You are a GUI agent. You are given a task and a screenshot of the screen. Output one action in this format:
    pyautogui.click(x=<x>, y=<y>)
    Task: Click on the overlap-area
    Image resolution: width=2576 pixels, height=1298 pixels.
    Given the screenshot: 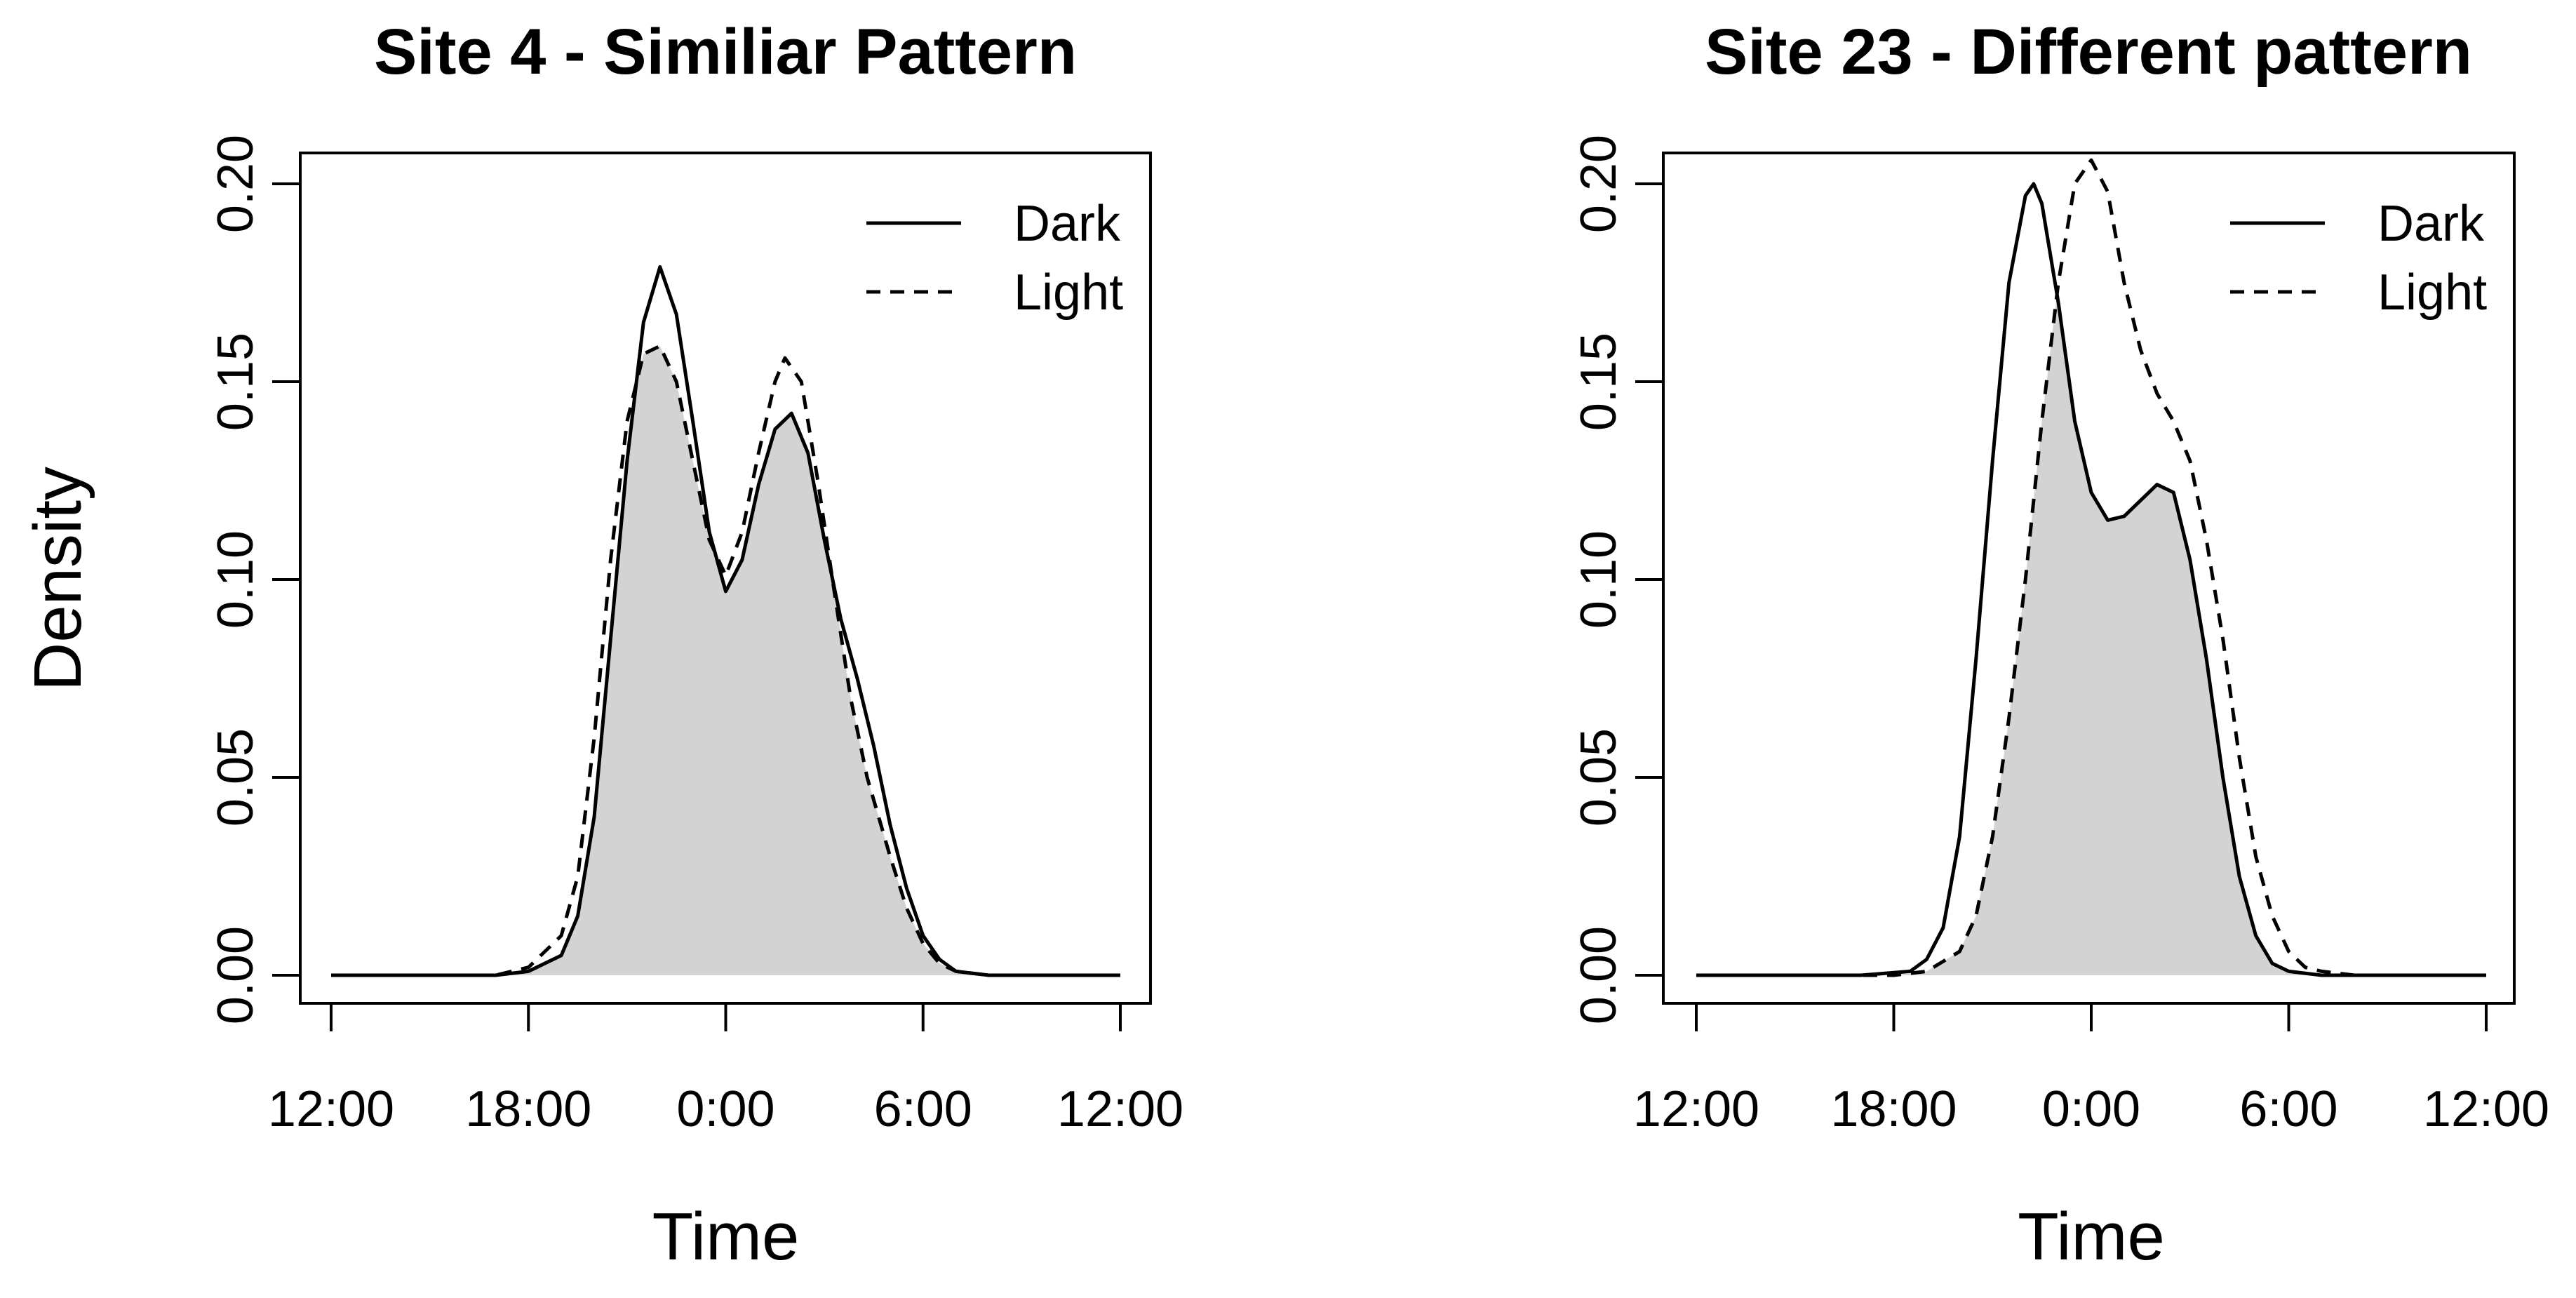 What is the action you would take?
    pyautogui.click(x=725, y=661)
    